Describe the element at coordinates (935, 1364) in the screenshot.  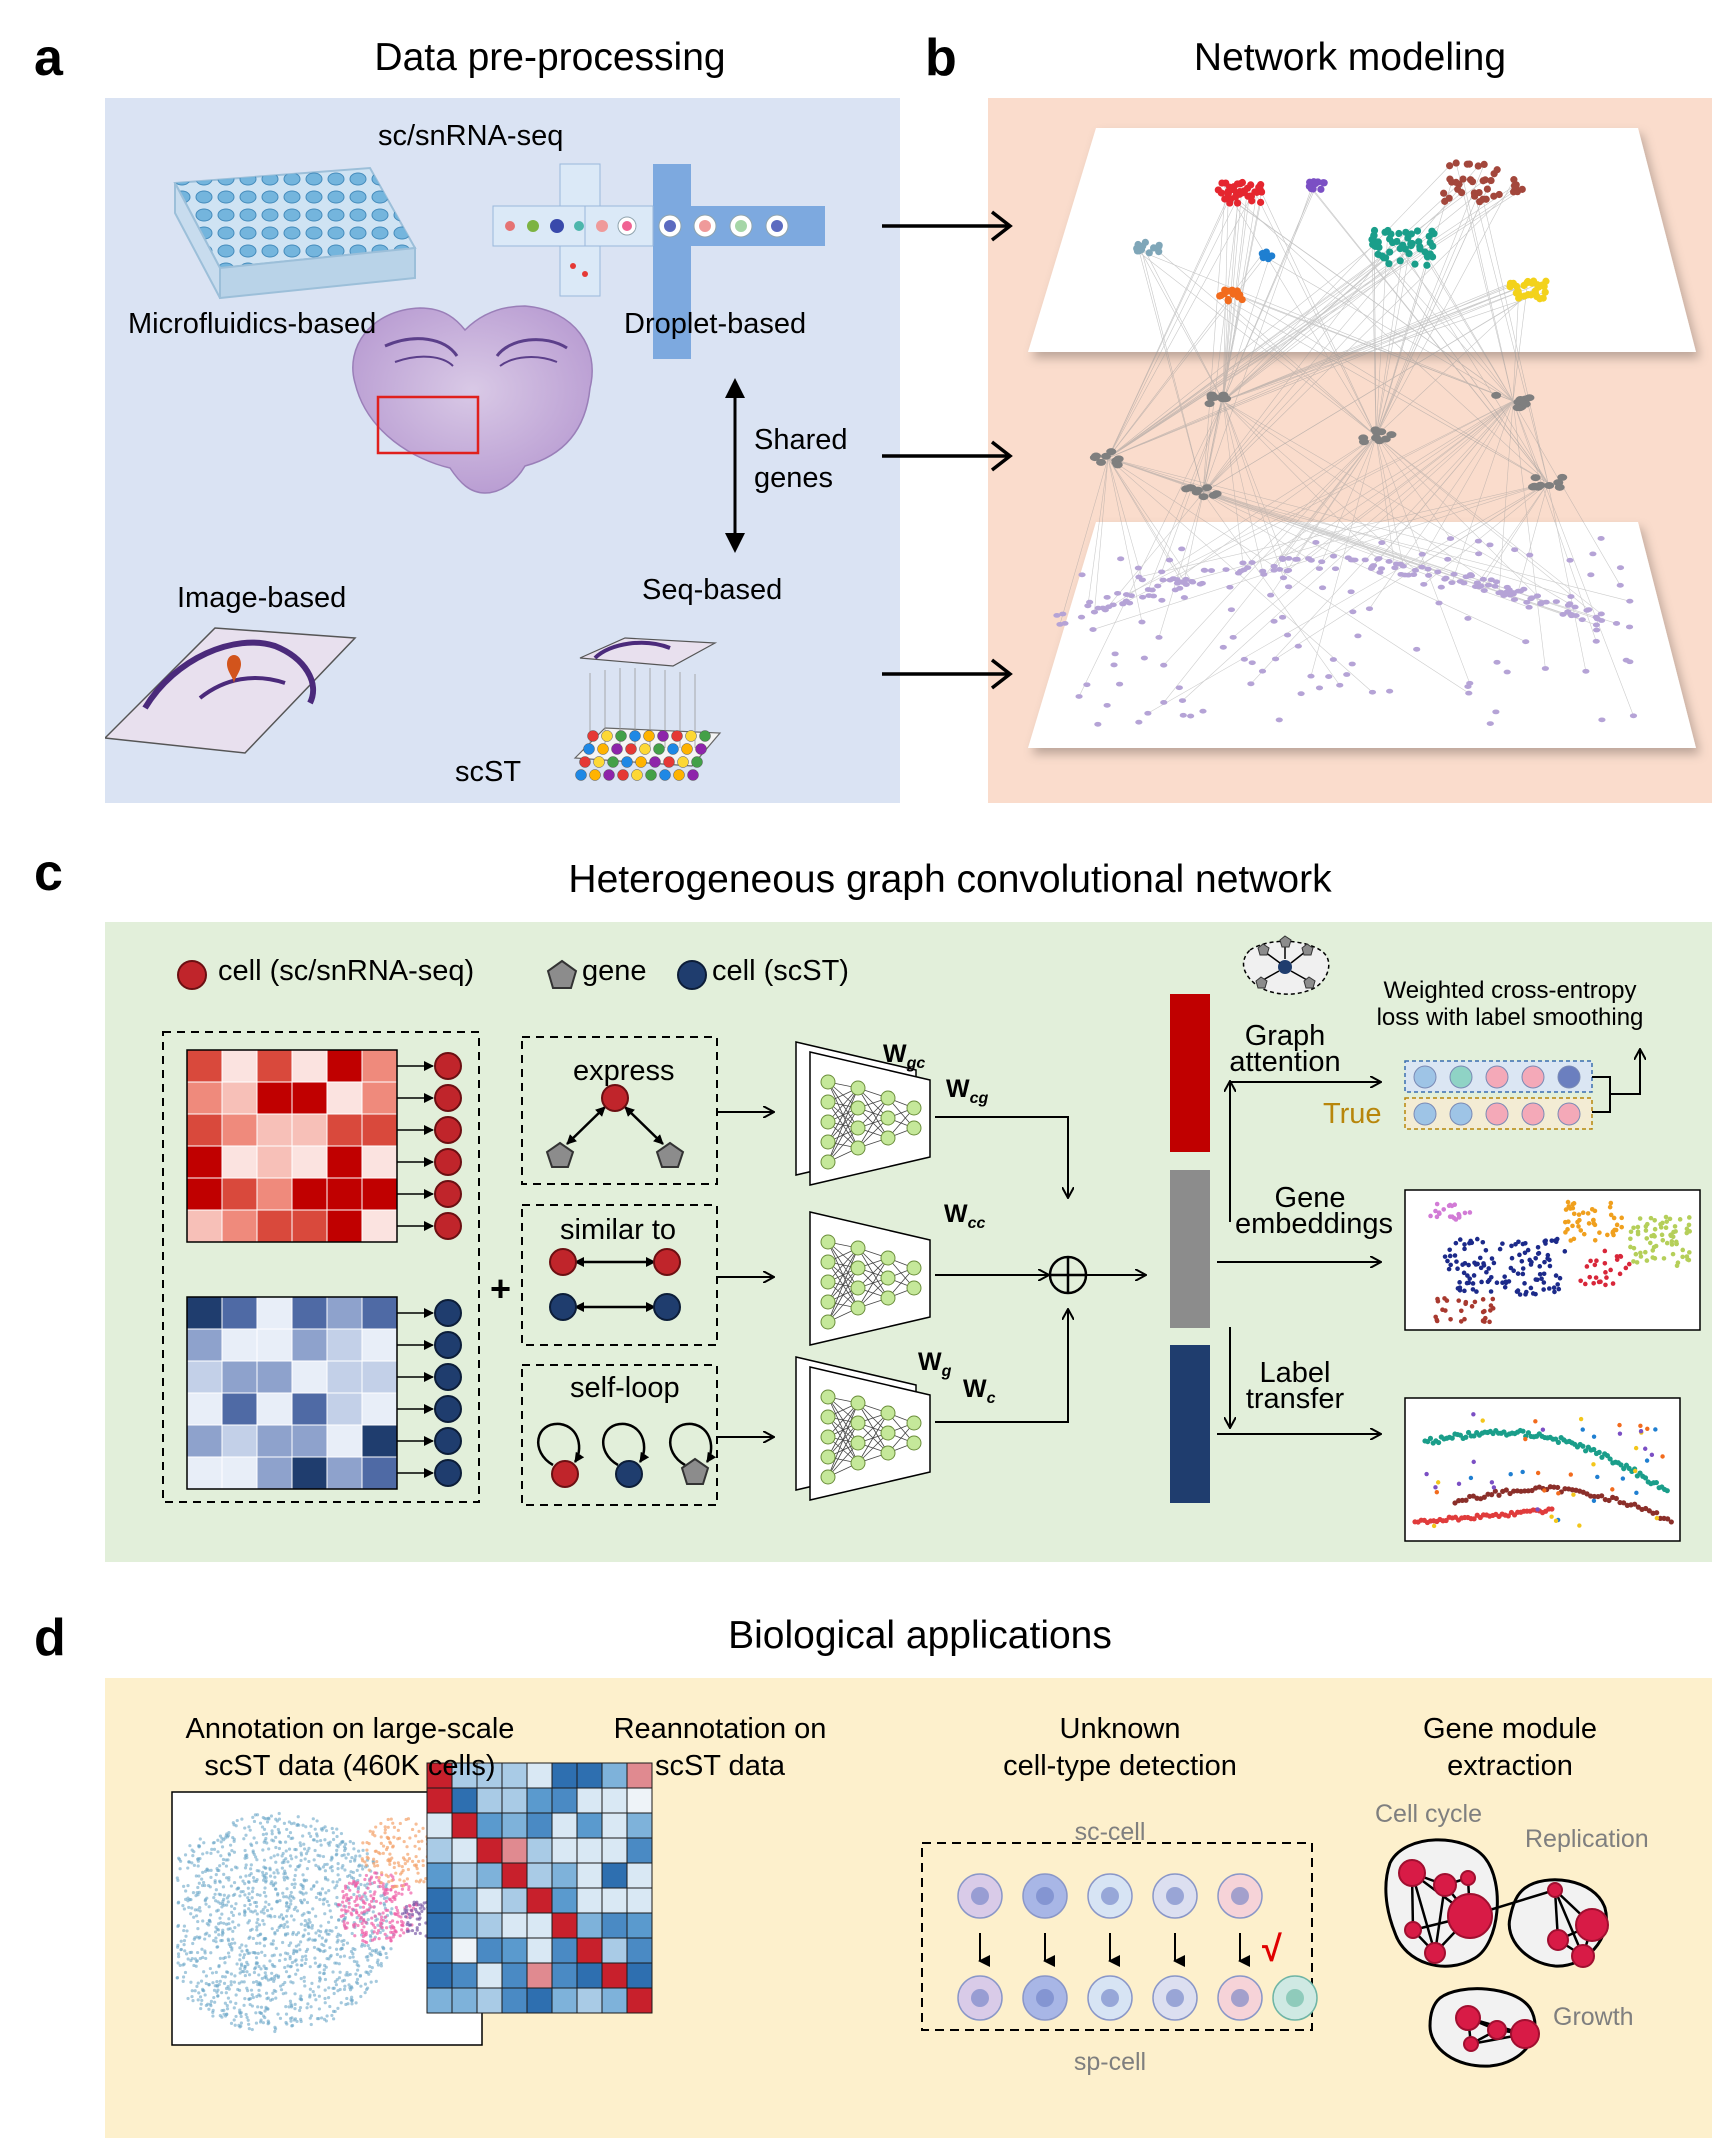
I see `weight-w-g: Wg` at that location.